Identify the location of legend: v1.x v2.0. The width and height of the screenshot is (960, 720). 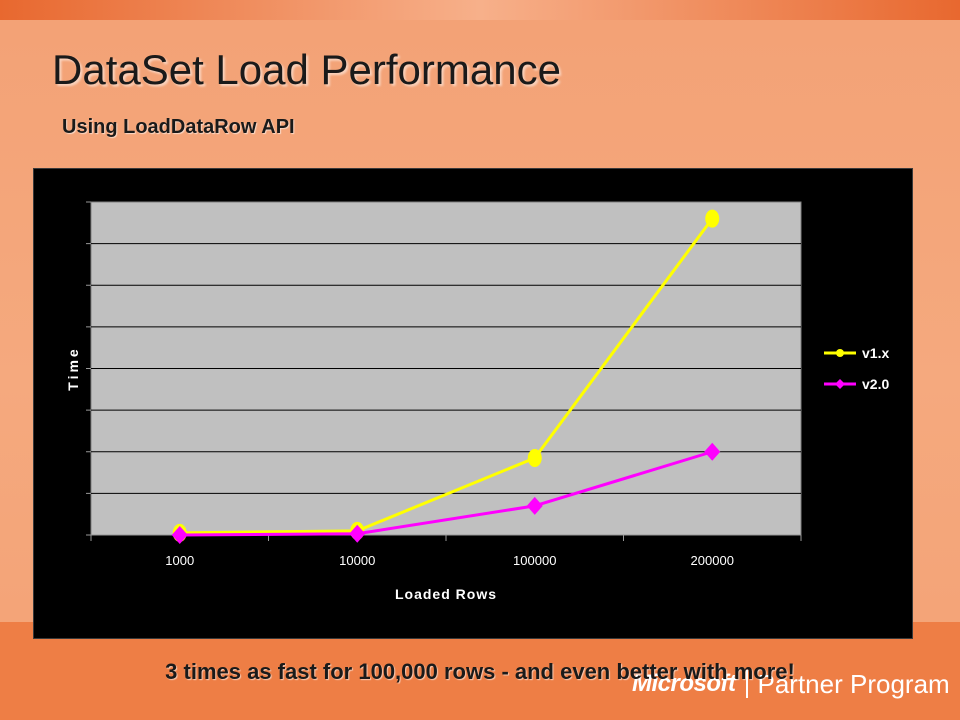
(856, 368).